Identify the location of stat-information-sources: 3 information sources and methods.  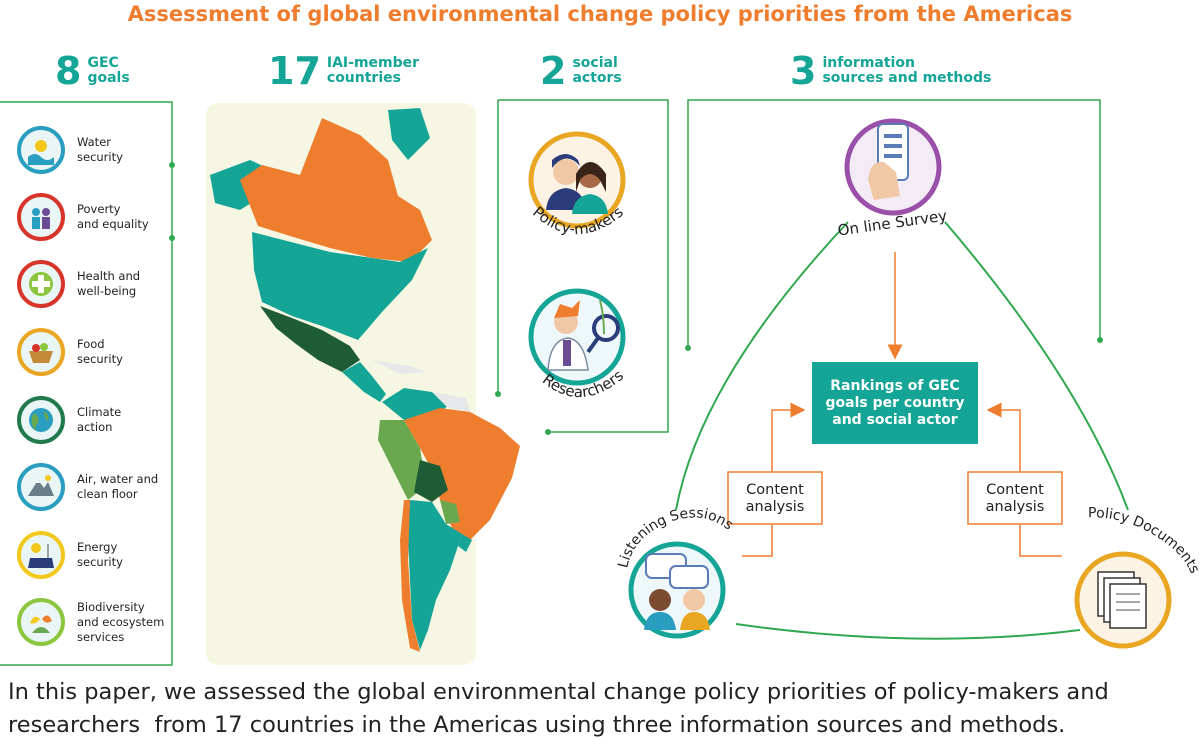
(890, 71).